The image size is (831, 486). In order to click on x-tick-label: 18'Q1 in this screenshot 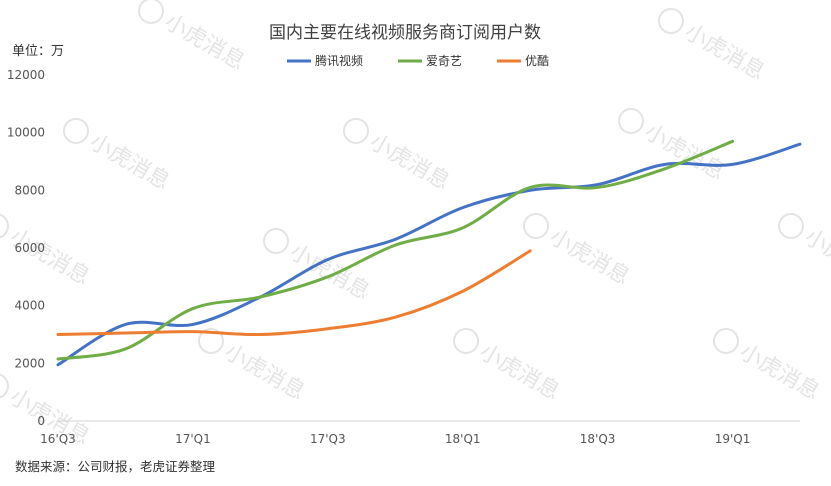, I will do `click(463, 439)`.